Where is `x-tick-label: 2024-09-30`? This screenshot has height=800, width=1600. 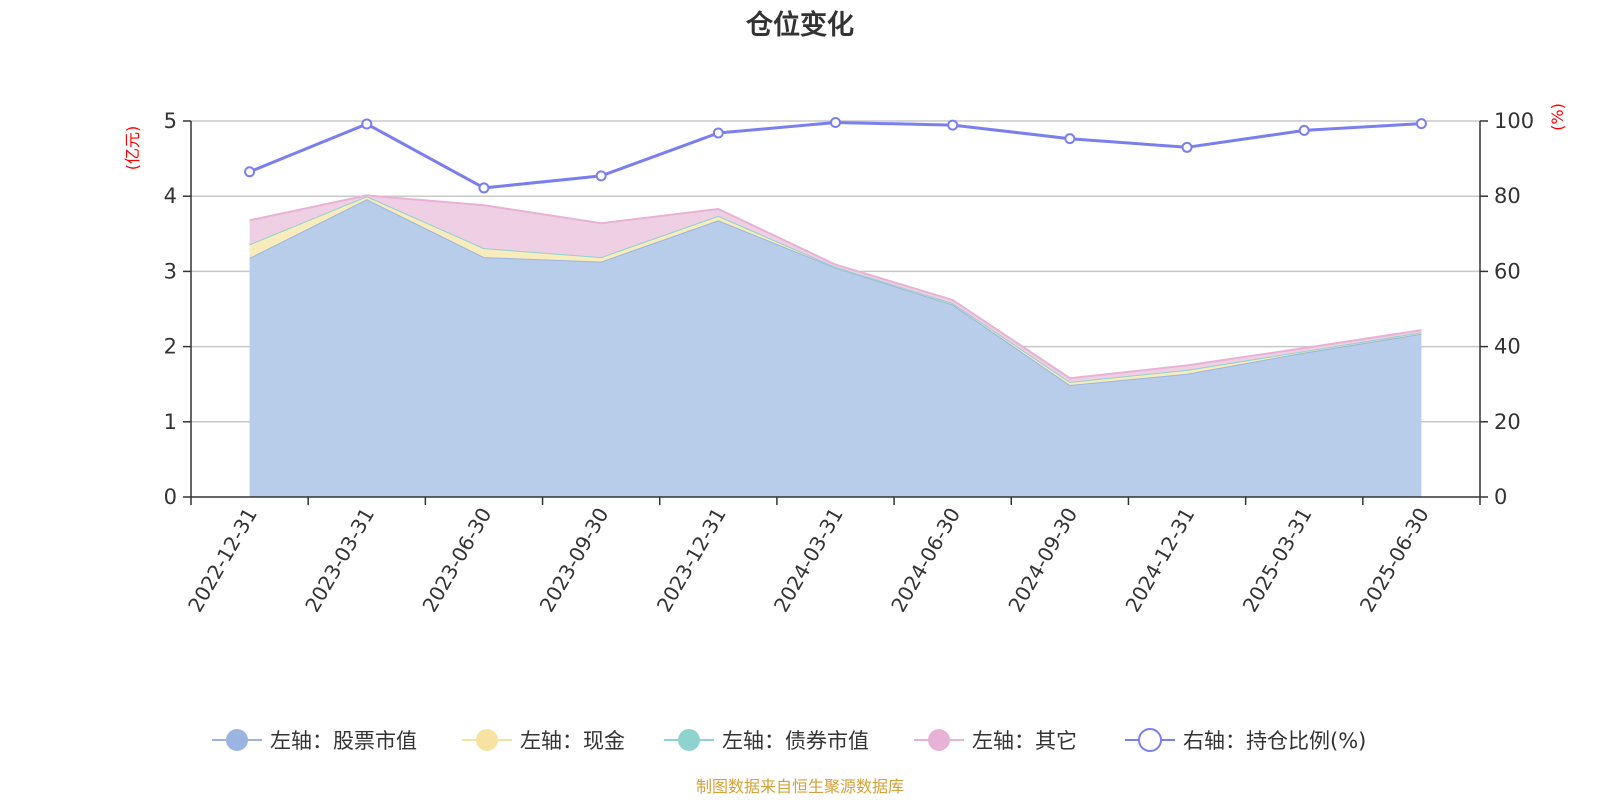 x-tick-label: 2024-09-30 is located at coordinates (1042, 560).